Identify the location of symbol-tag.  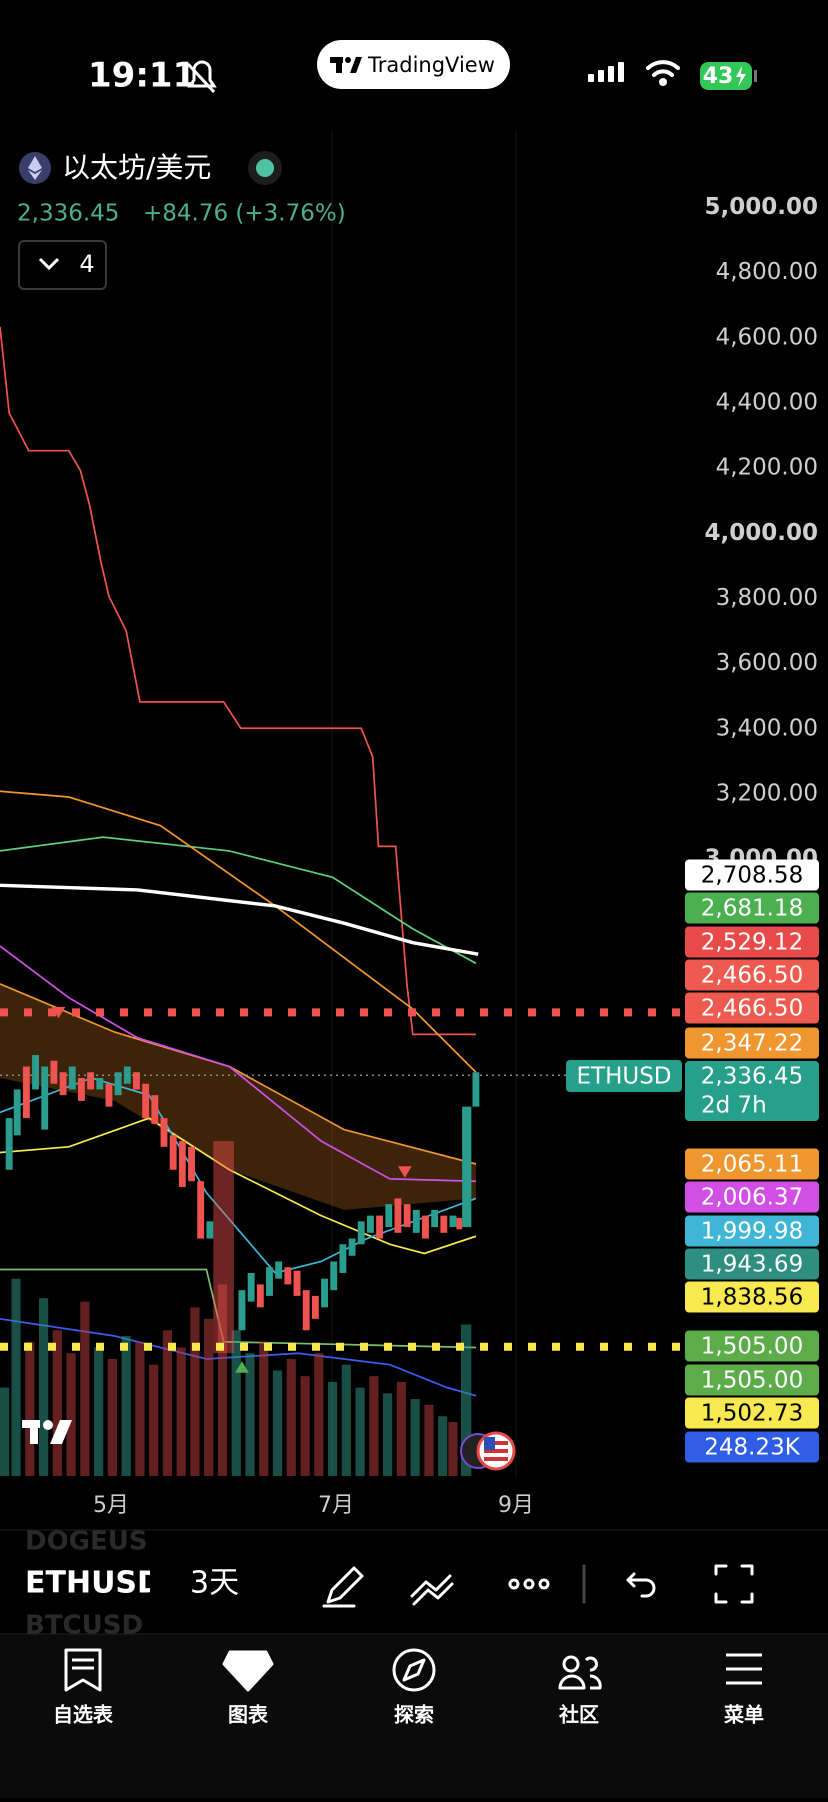
(624, 1076).